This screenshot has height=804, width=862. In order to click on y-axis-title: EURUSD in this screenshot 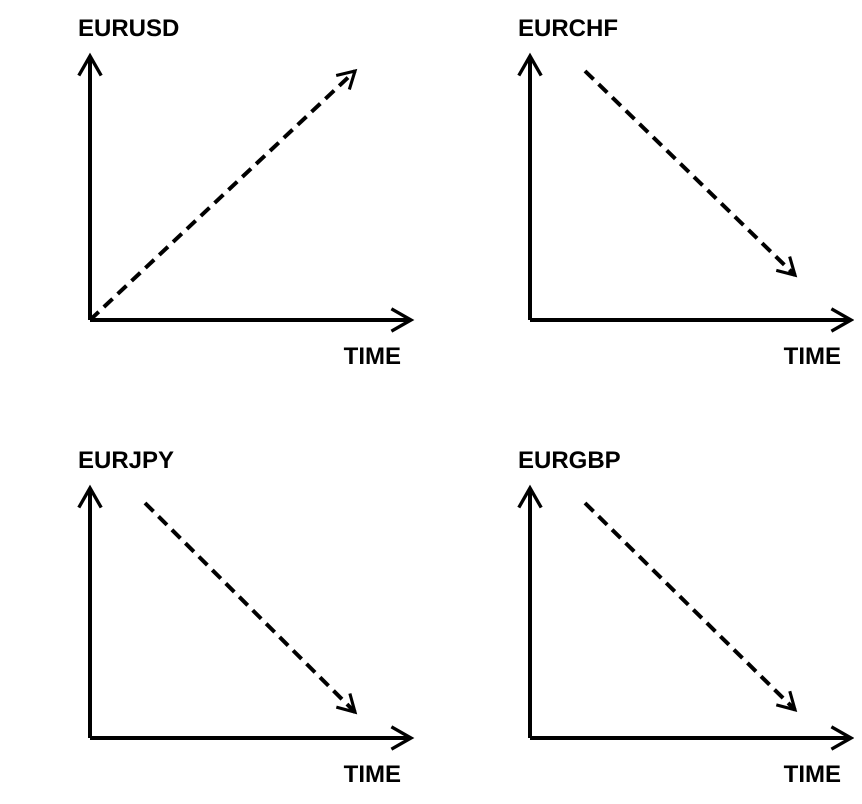, I will do `click(129, 28)`.